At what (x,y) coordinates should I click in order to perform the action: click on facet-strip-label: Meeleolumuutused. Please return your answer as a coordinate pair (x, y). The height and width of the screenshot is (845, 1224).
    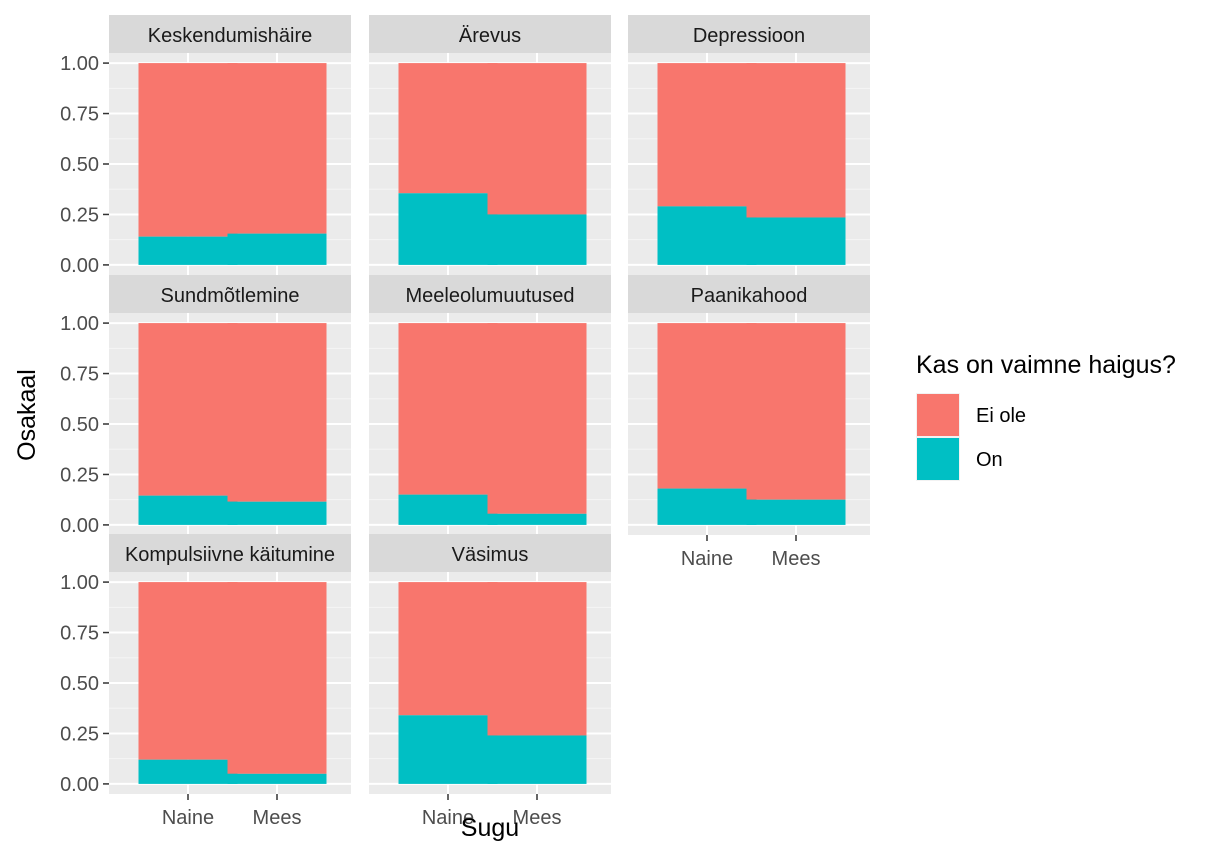
    Looking at the image, I should click on (490, 296).